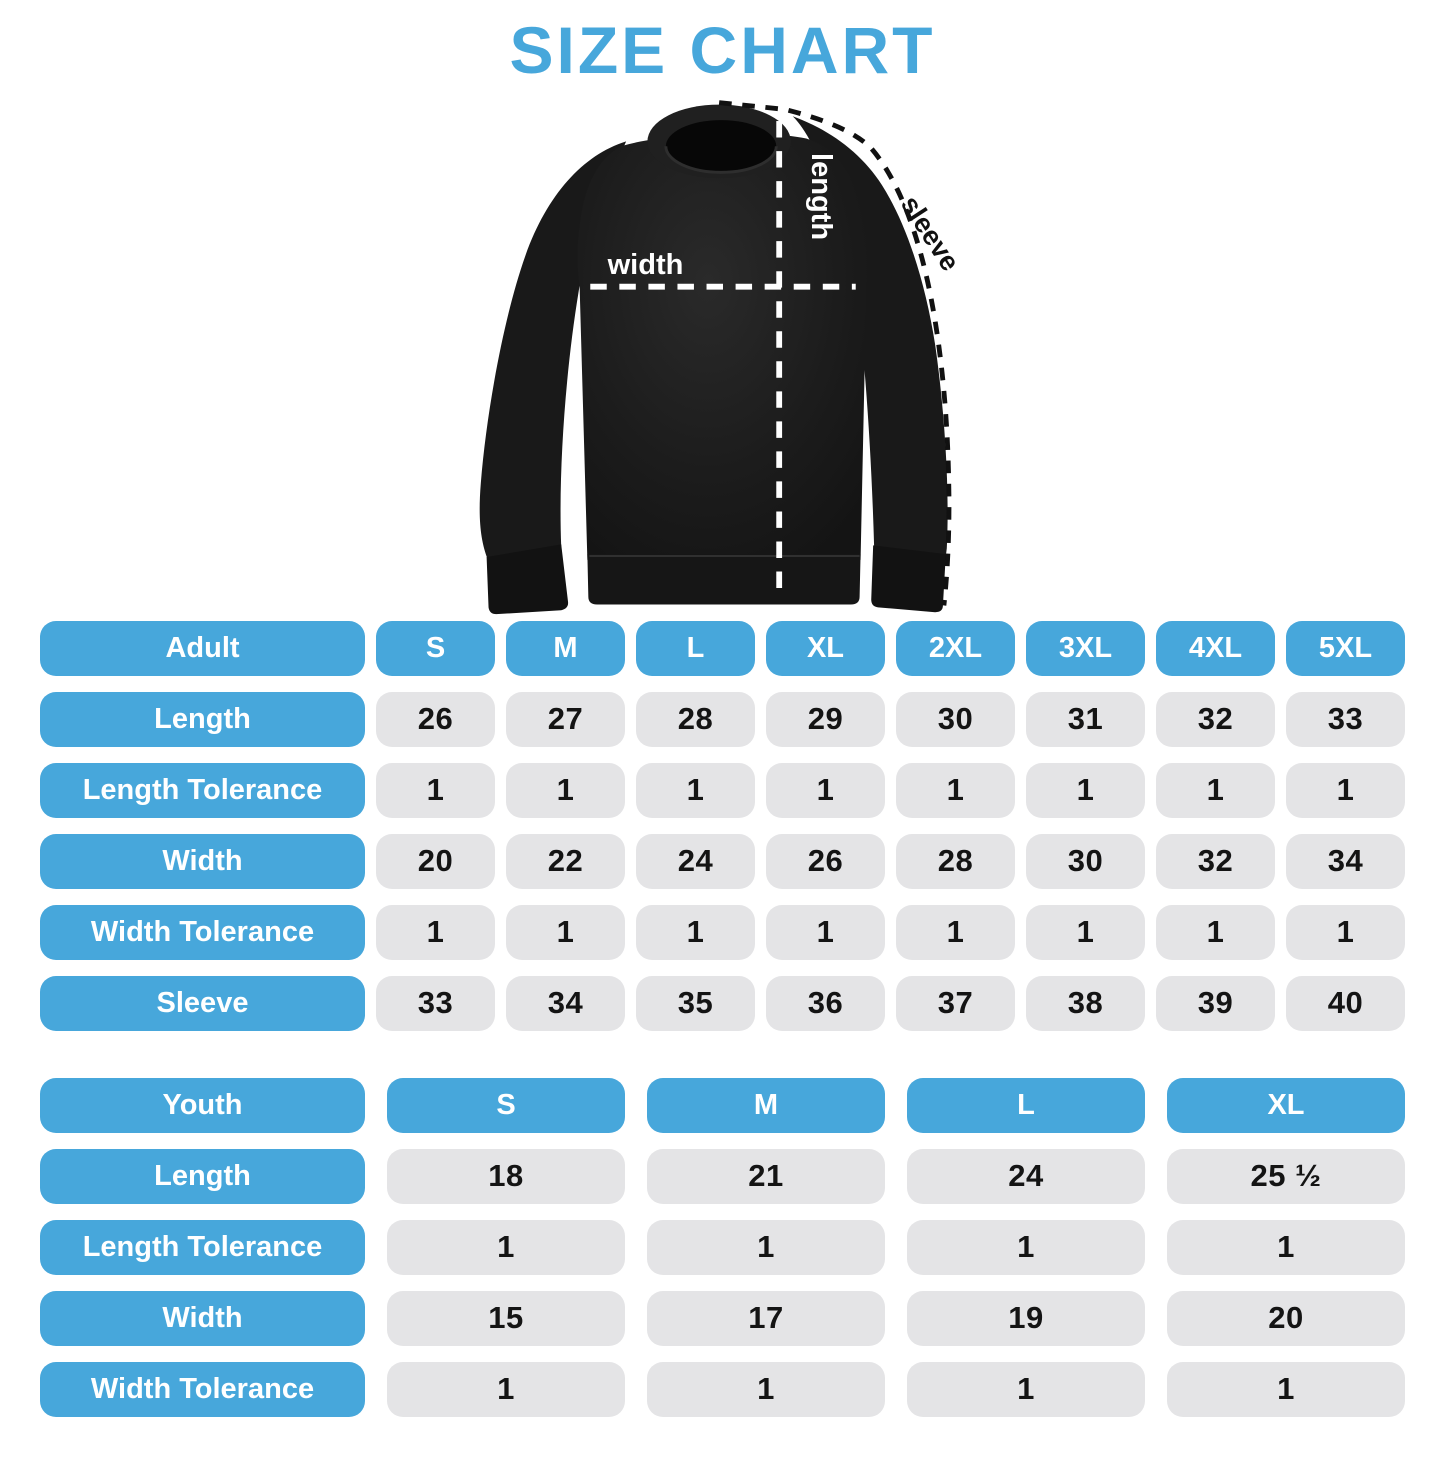 The height and width of the screenshot is (1459, 1445). What do you see at coordinates (720, 159) in the screenshot?
I see `collar-inner-rim` at bounding box center [720, 159].